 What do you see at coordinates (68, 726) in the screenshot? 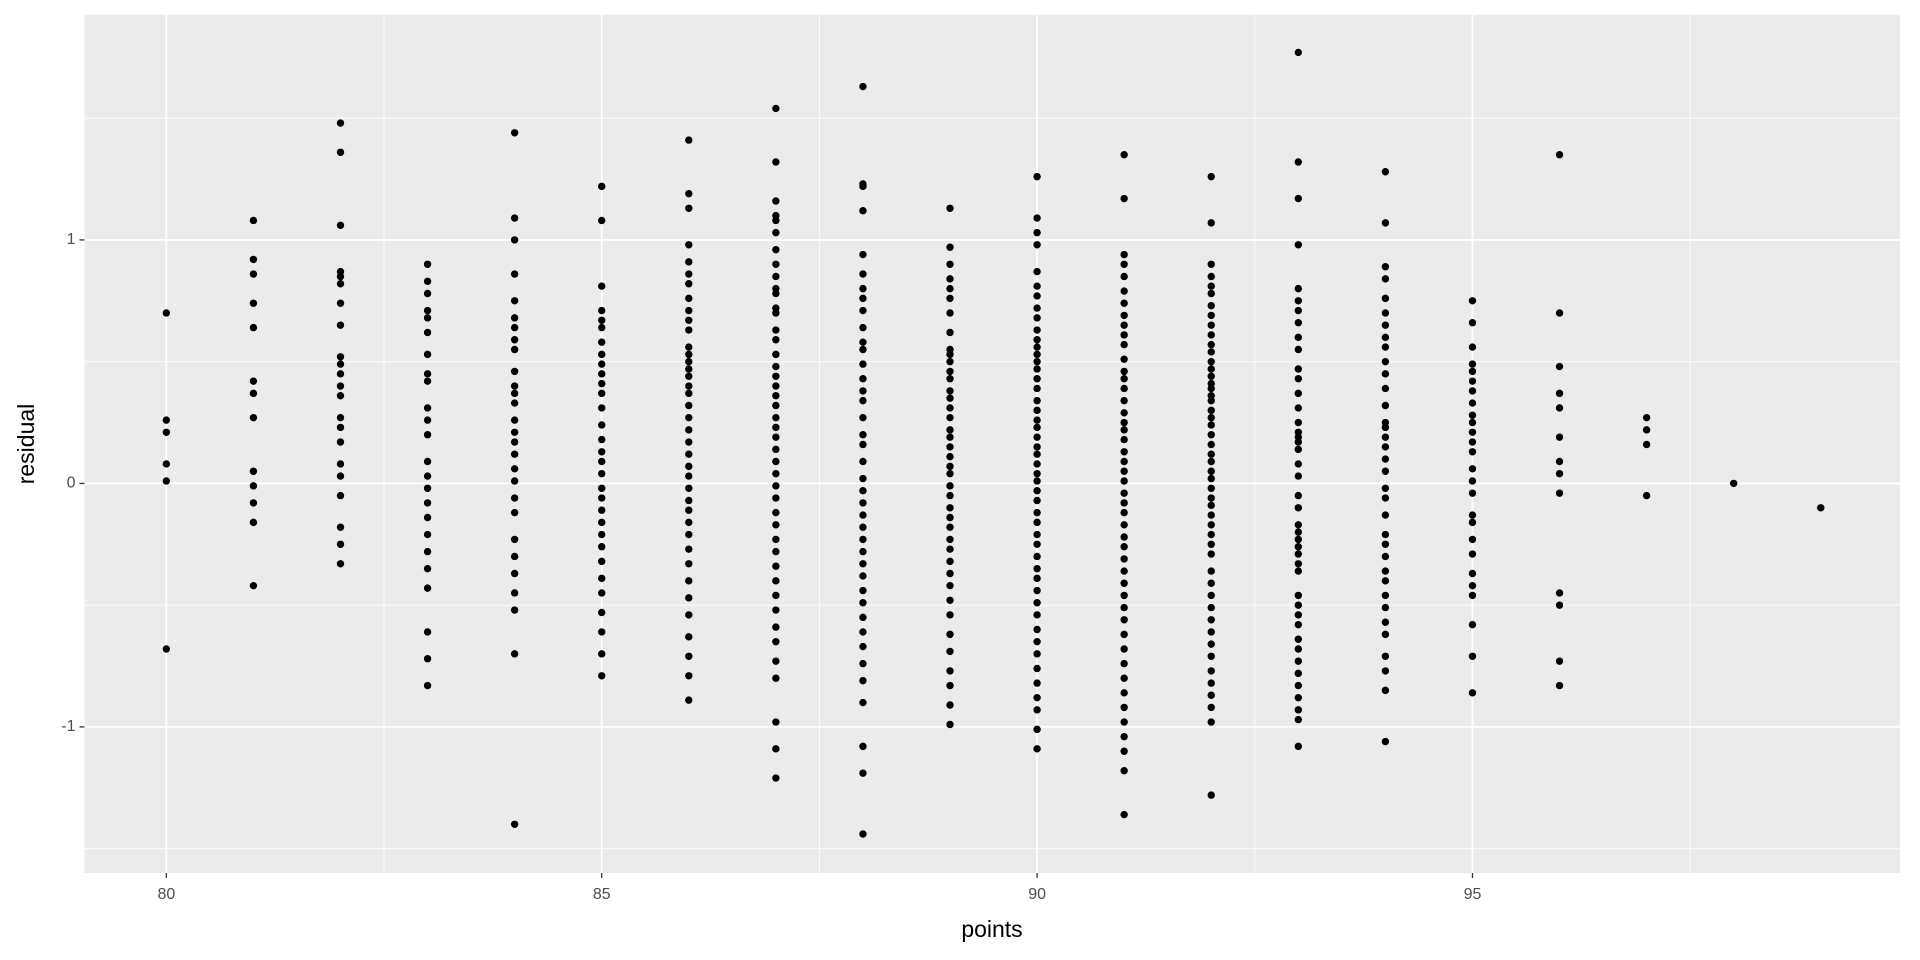
I see `y-tick-label: -1` at bounding box center [68, 726].